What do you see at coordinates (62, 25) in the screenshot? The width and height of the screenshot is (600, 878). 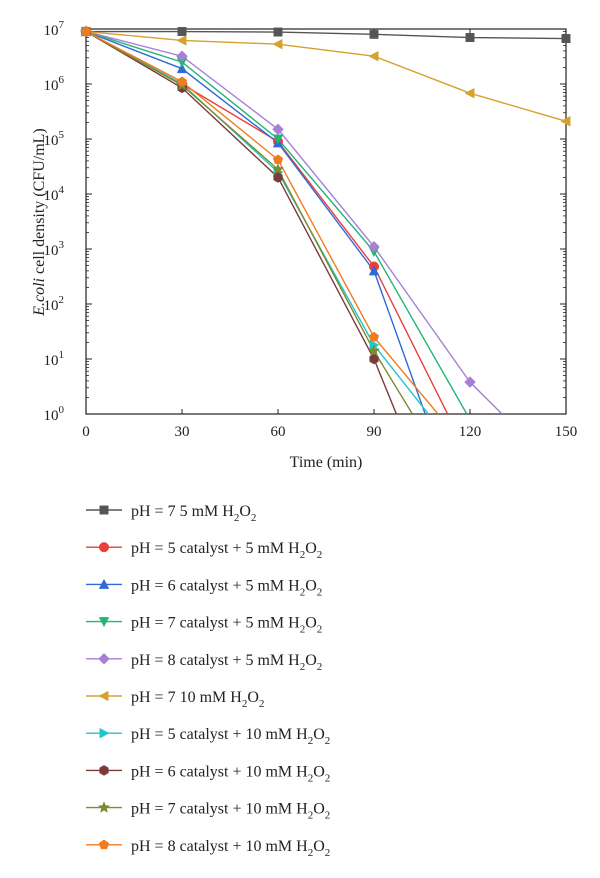 I see `y-tick-exponent: 7` at bounding box center [62, 25].